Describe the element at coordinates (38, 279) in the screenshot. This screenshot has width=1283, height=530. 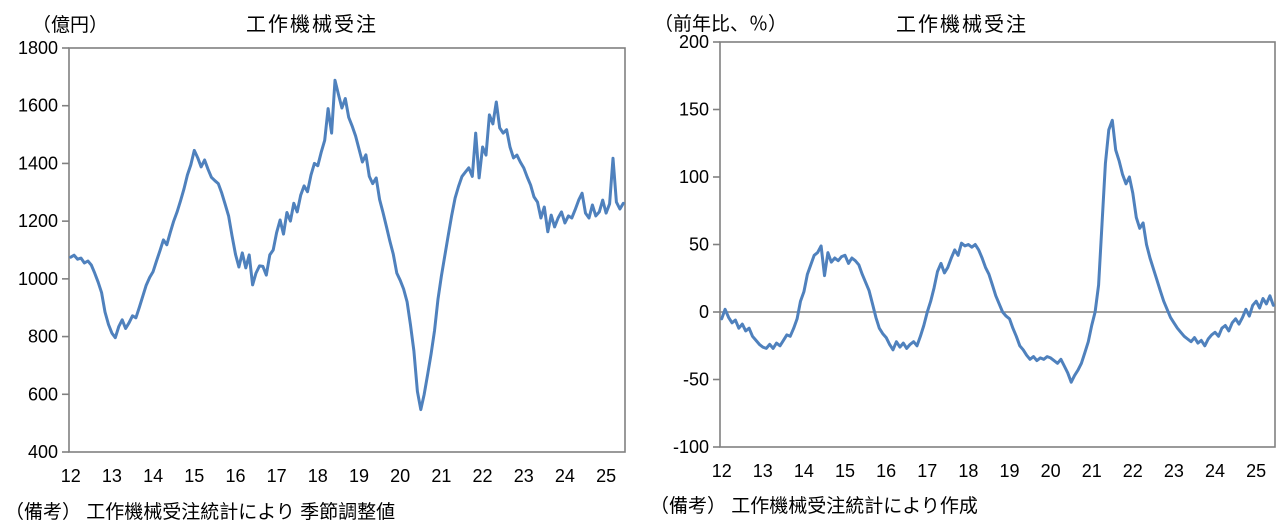
I see `y-tick-label: 1000` at that location.